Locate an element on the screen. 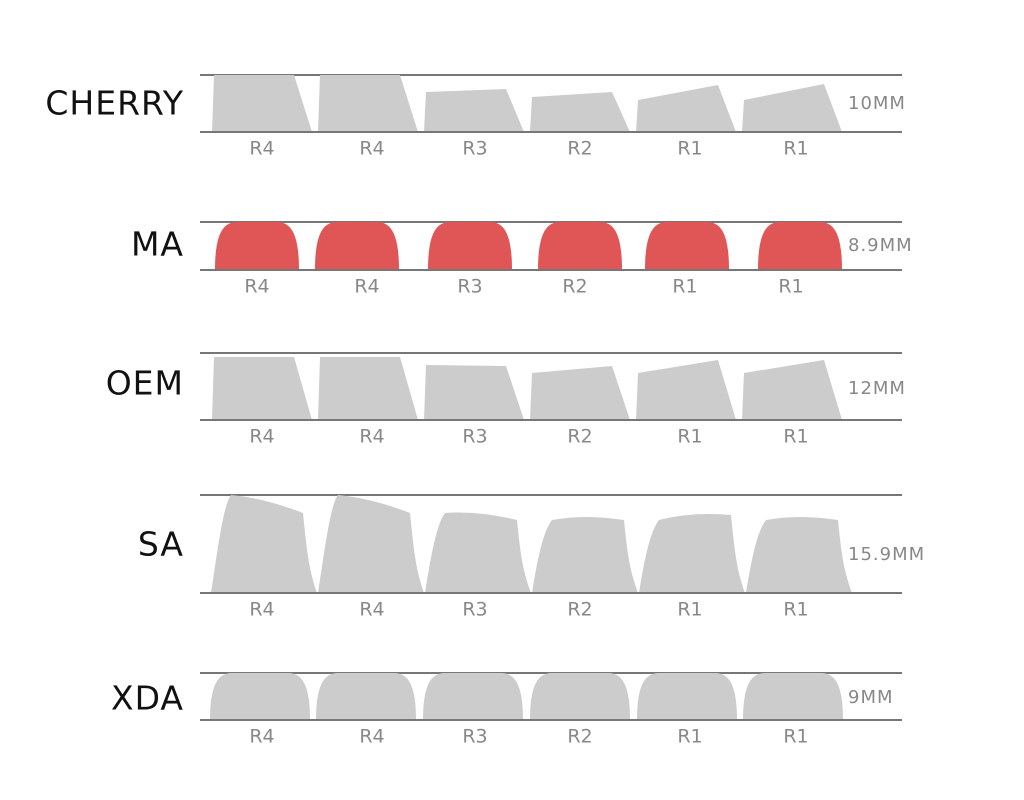  profile-name: SA is located at coordinates (161, 544).